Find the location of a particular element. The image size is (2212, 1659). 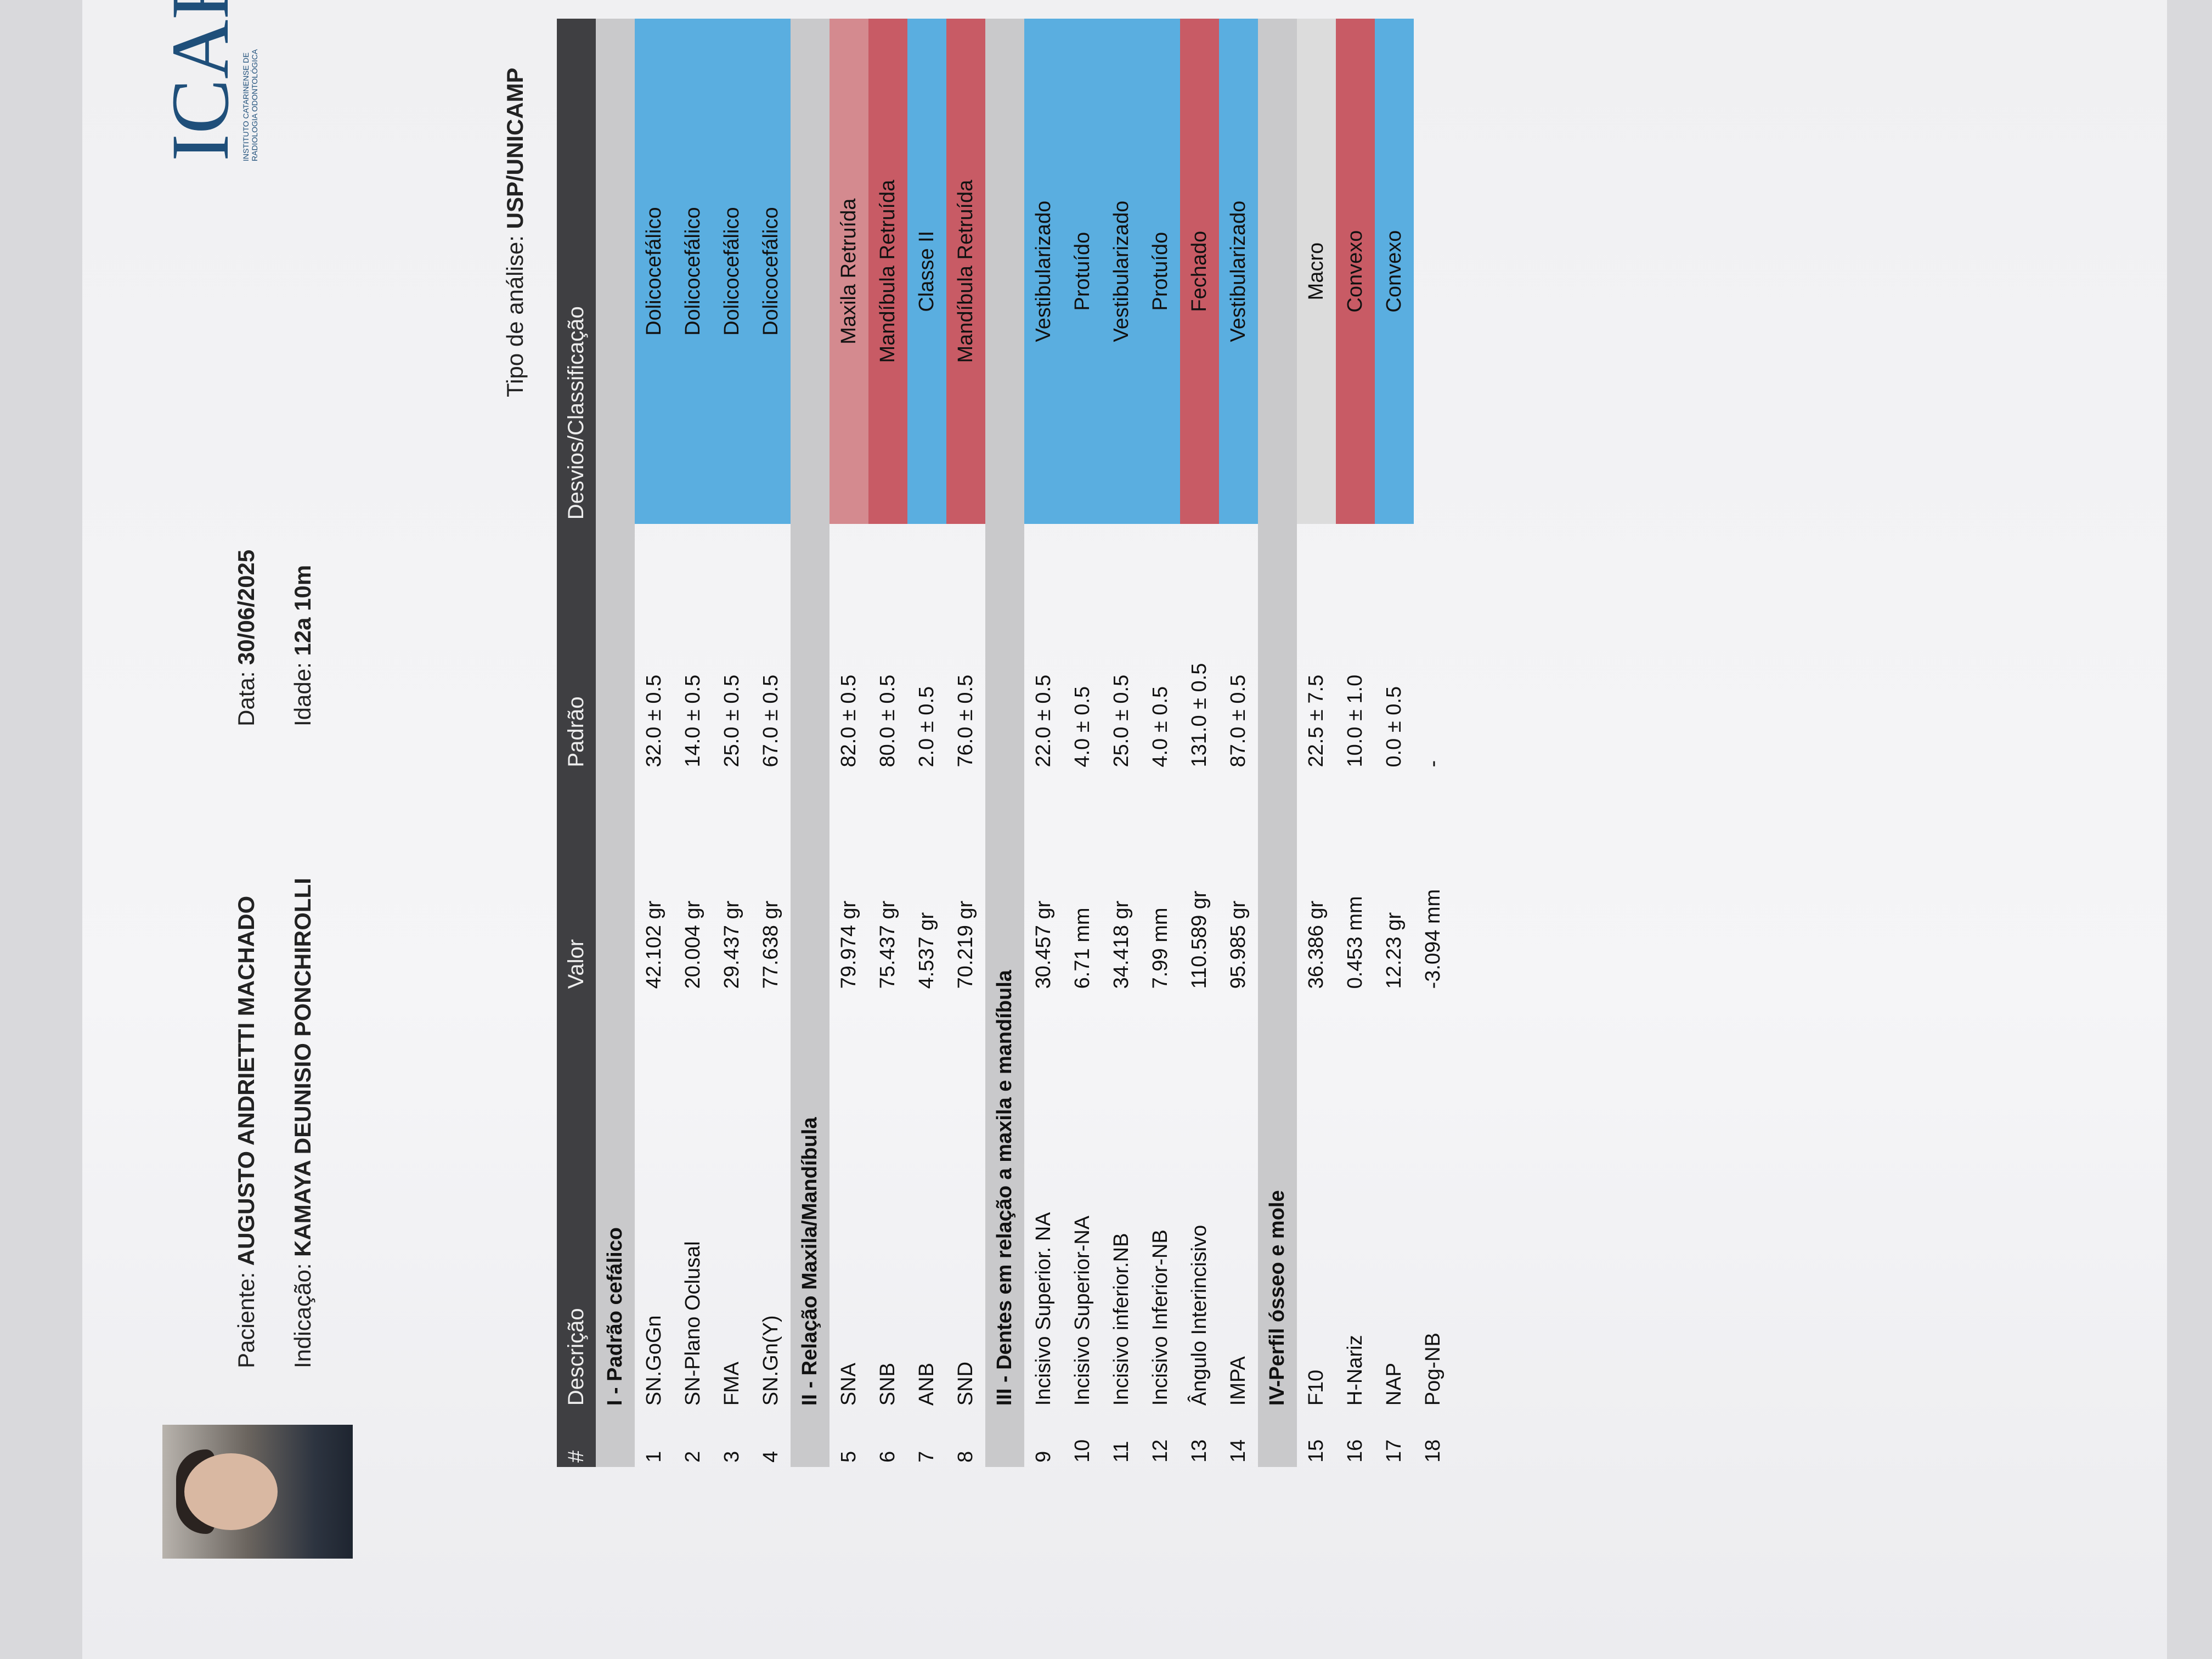

cell: SNA is located at coordinates (849, 1384).